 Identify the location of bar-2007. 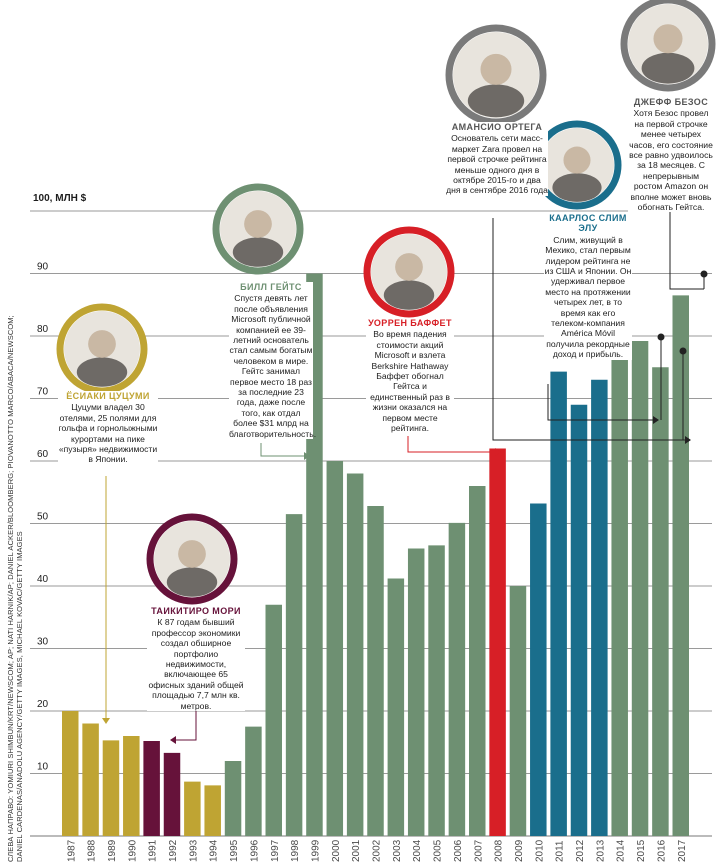
(477, 661).